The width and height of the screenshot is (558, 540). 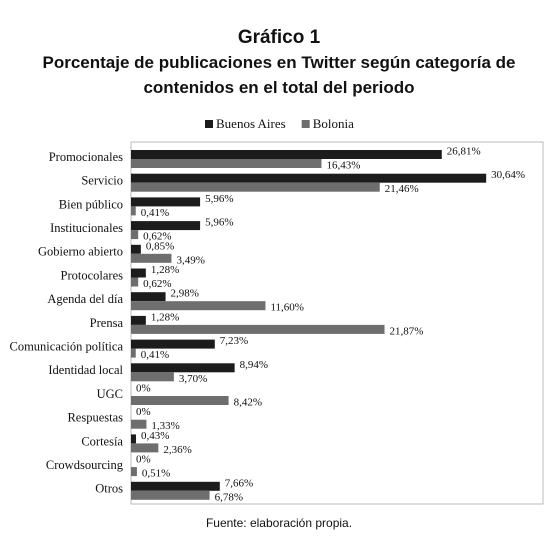 What do you see at coordinates (279, 37) in the screenshot?
I see `chart-title: Gráfico 1` at bounding box center [279, 37].